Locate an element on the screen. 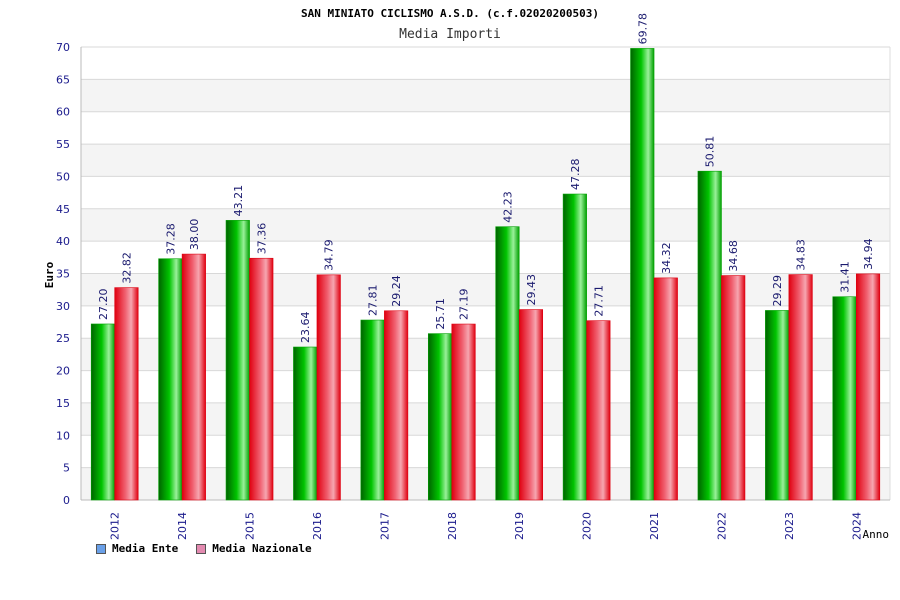 Image resolution: width=900 pixels, height=600 pixels. y-tick-label: 0 is located at coordinates (66, 500).